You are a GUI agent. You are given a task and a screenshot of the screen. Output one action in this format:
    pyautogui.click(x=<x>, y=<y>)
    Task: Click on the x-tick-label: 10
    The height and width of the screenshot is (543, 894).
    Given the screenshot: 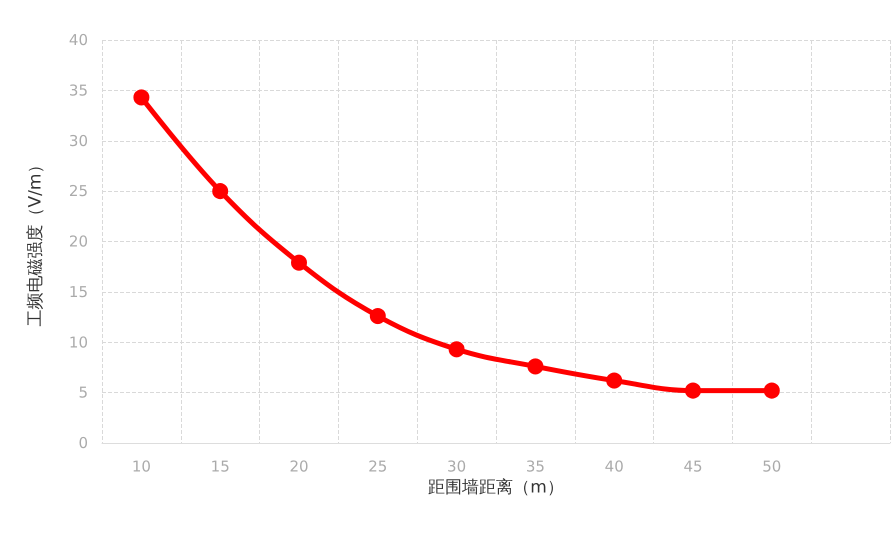 What is the action you would take?
    pyautogui.click(x=141, y=467)
    